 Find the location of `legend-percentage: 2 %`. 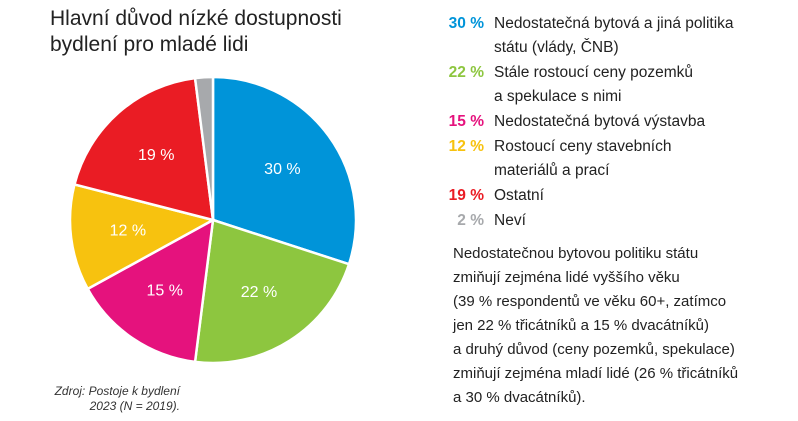

legend-percentage: 2 % is located at coordinates (470, 220).